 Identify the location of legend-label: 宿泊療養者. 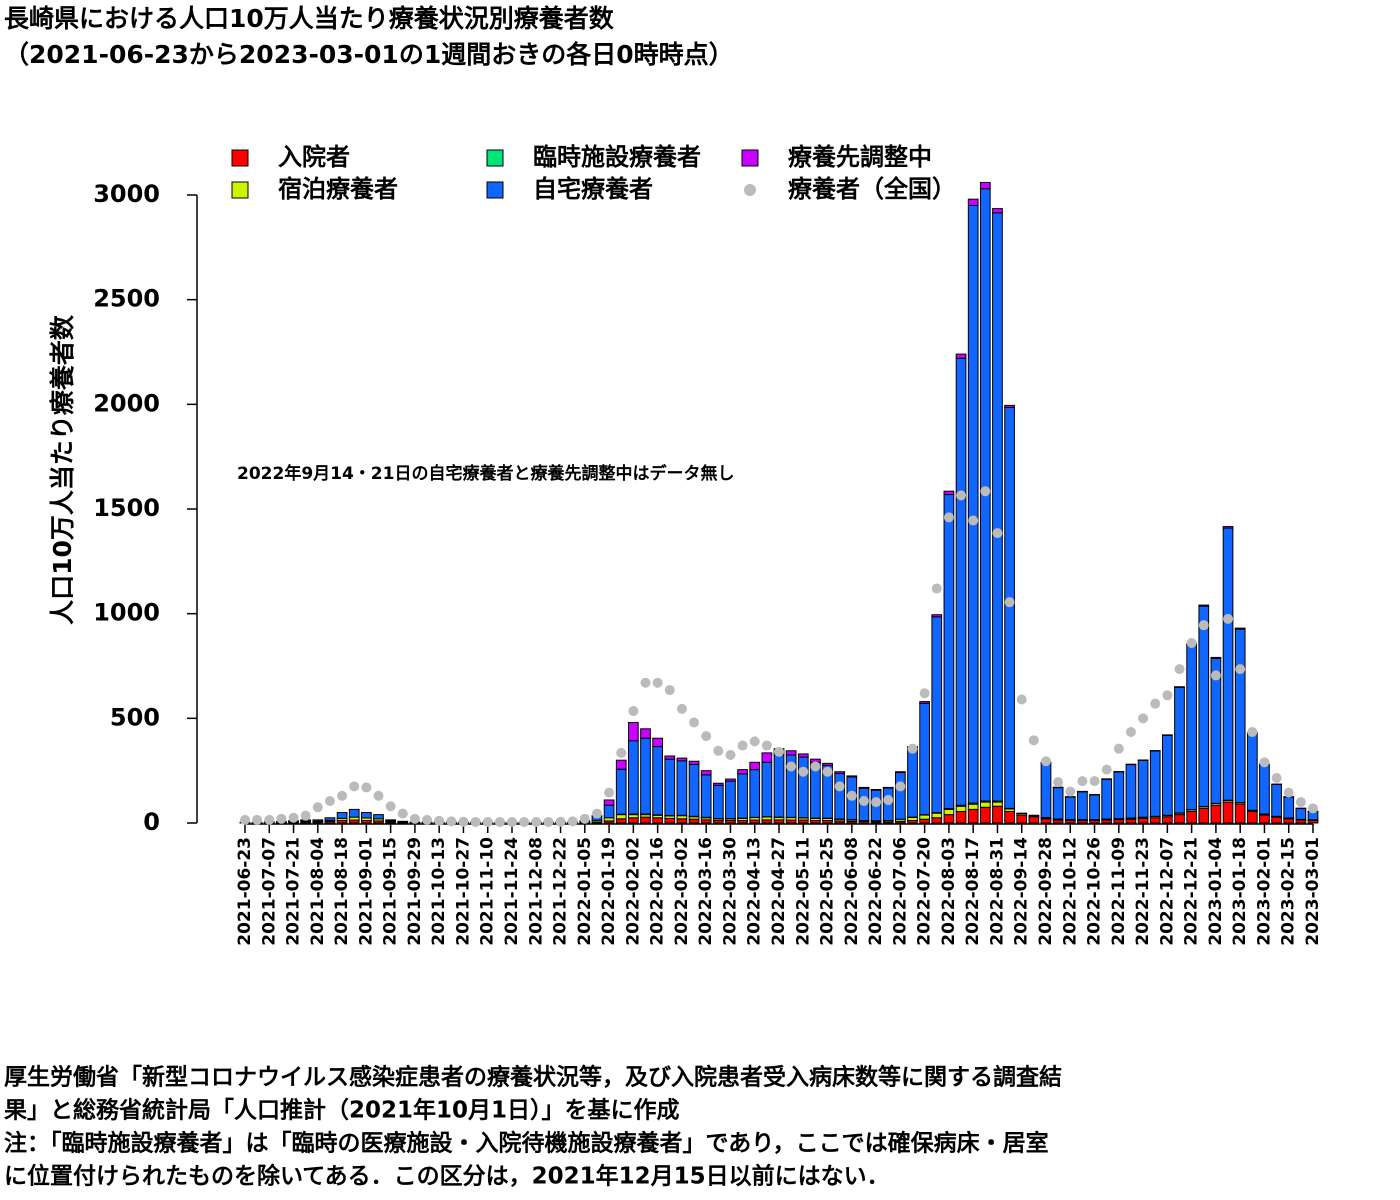
(338, 189).